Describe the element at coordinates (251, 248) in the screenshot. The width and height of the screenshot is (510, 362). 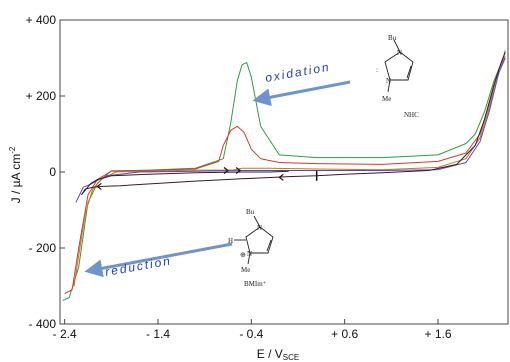
I see `bmim-structure: Bu H N N ⊕ Me BMIm⁺` at that location.